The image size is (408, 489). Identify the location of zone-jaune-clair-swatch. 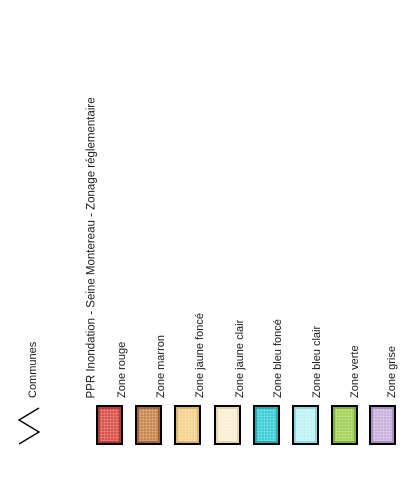
(227, 425).